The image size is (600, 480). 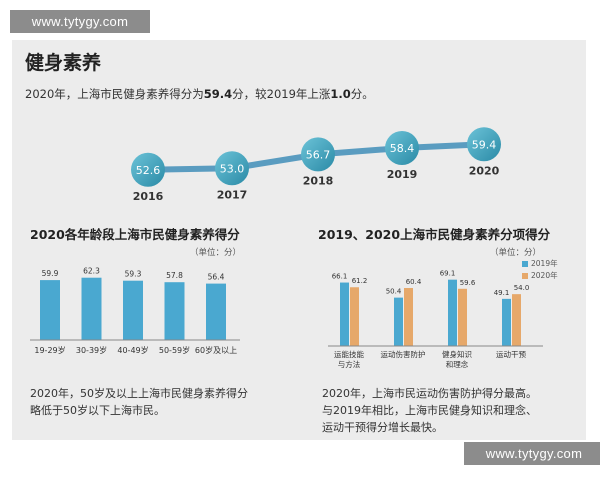 What do you see at coordinates (484, 170) in the screenshot?
I see `year-label: 2020` at bounding box center [484, 170].